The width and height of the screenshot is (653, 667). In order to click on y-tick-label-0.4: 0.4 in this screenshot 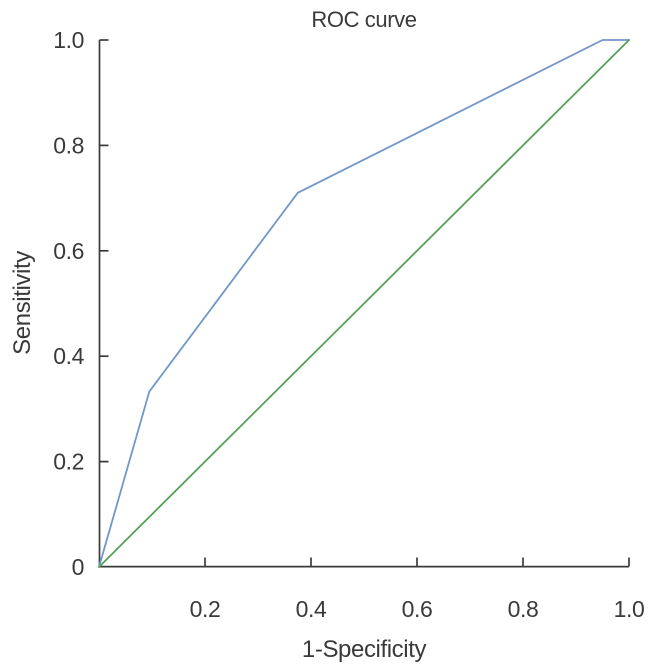, I will do `click(68, 356)`.